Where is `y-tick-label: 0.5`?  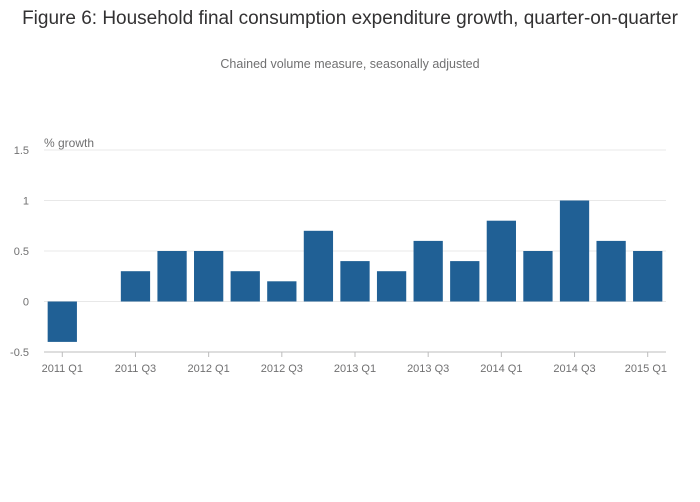 y-tick-label: 0.5 is located at coordinates (21, 252).